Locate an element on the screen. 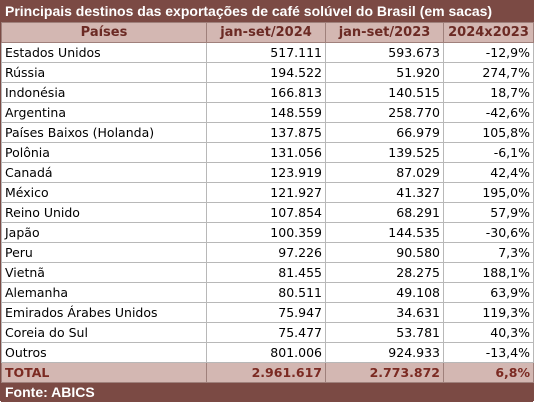  value-2024-cell: 80.511 is located at coordinates (266, 292).